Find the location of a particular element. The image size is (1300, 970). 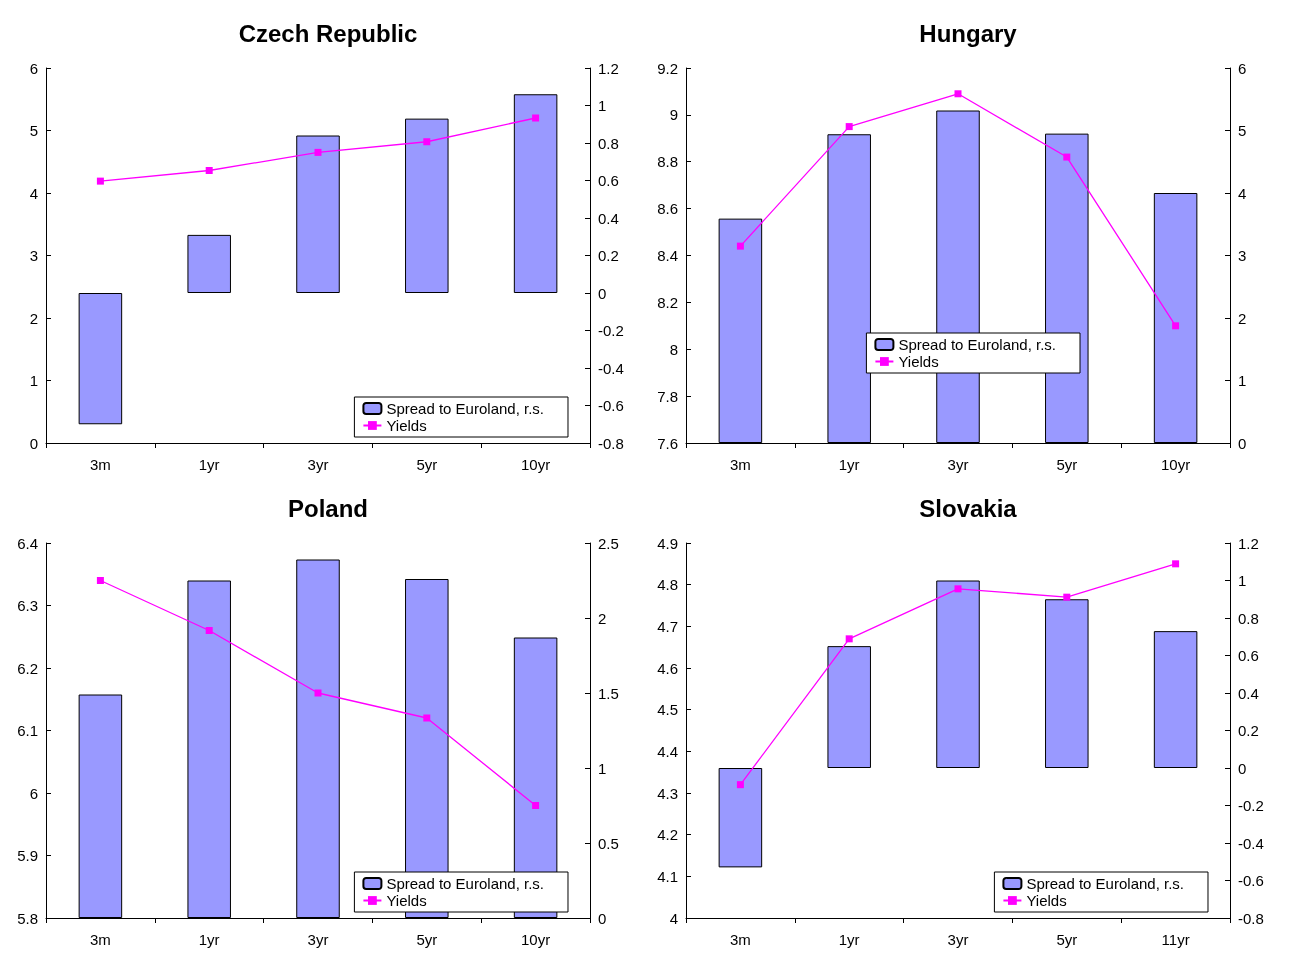

y-tick-label: 4.5 is located at coordinates (667, 710).